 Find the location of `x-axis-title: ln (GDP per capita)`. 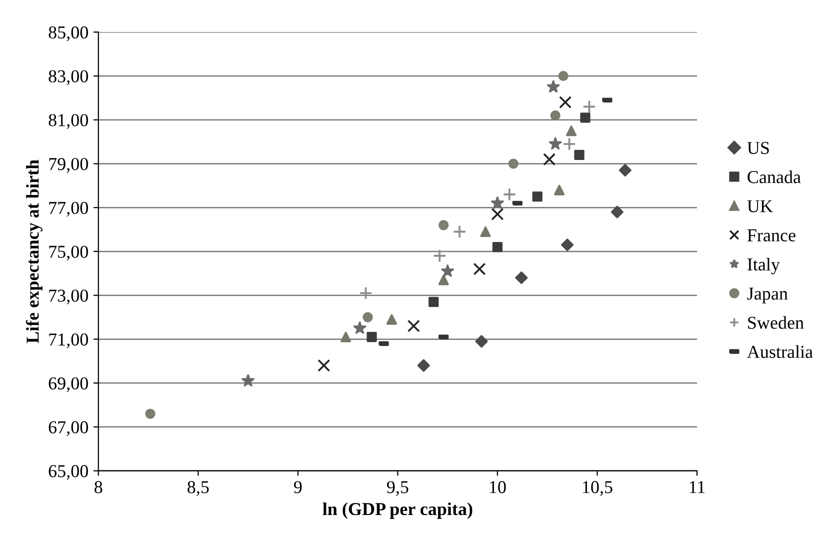

x-axis-title: ln (GDP per capita) is located at coordinates (397, 510).